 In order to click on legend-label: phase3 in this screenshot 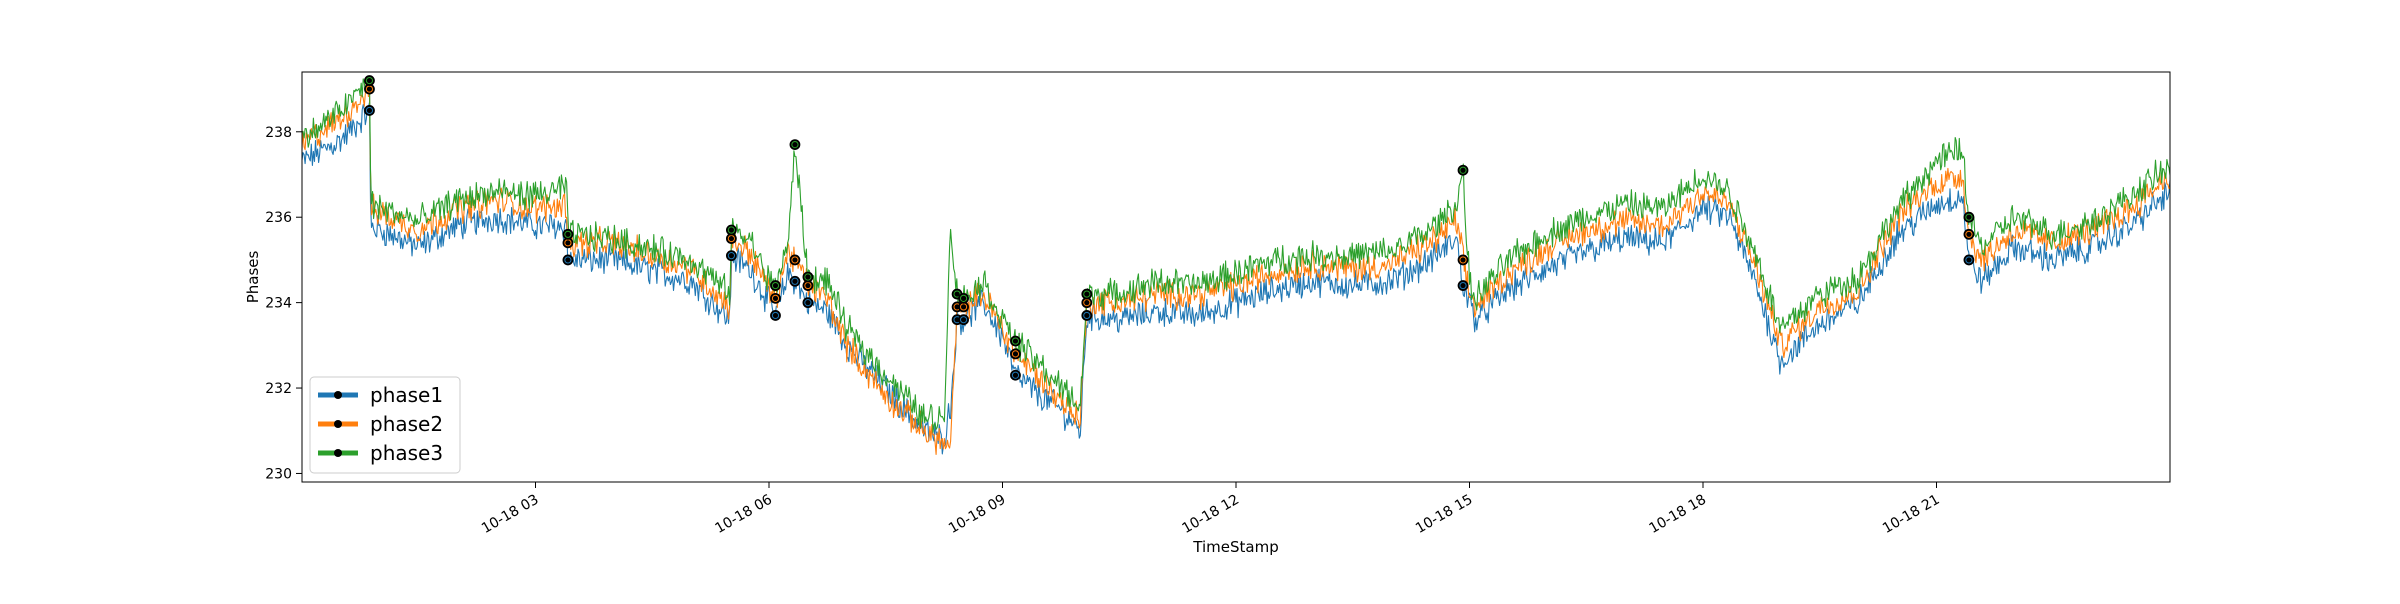, I will do `click(406, 453)`.